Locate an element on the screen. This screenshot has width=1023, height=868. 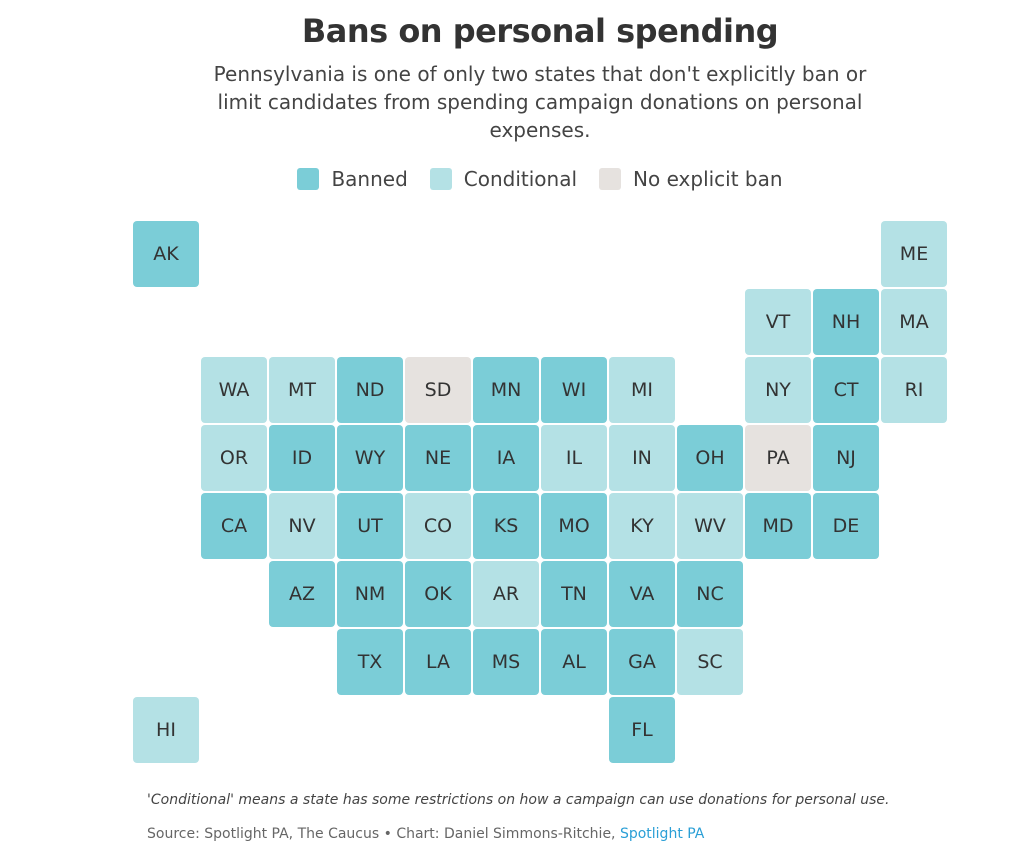
legend-item-no-explicit-ban: No explicit ban is located at coordinates (691, 179).